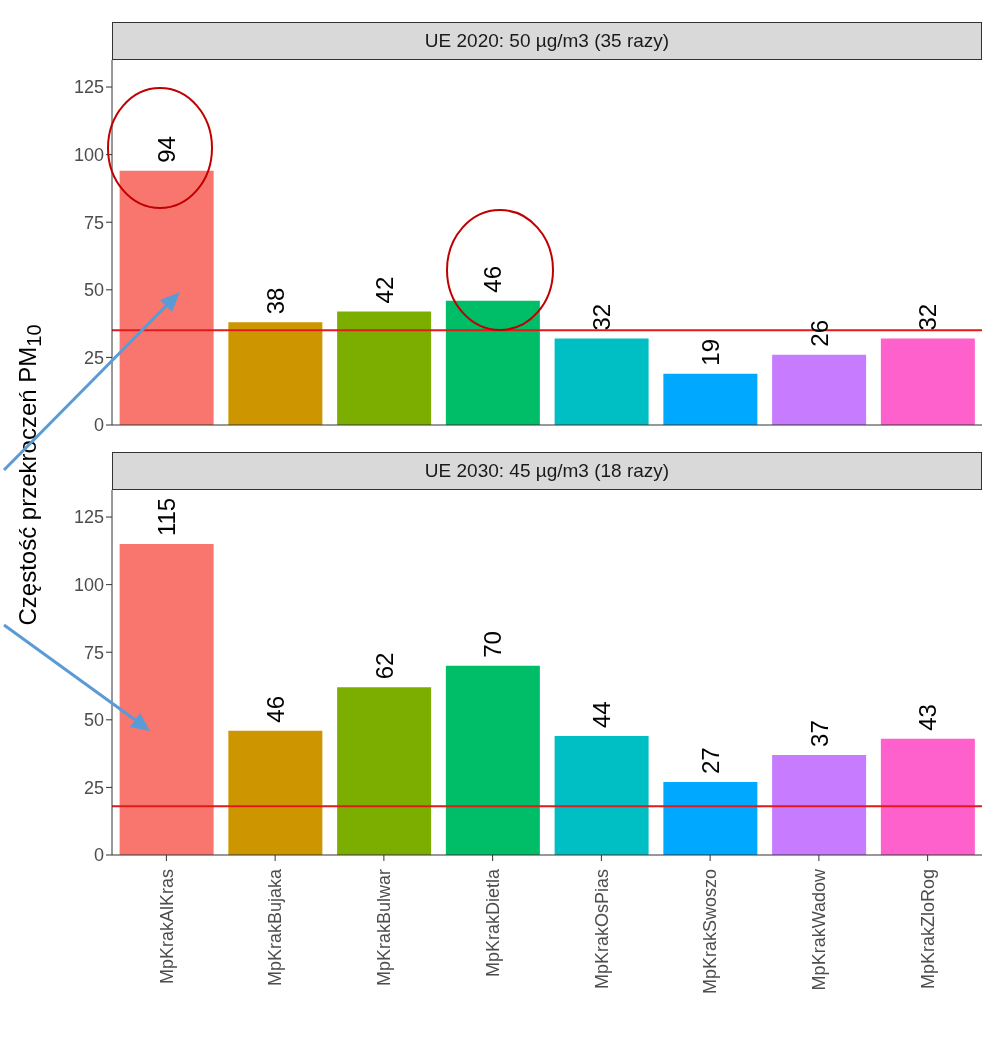 The width and height of the screenshot is (994, 1048). What do you see at coordinates (819, 733) in the screenshot?
I see `data-label: 37` at bounding box center [819, 733].